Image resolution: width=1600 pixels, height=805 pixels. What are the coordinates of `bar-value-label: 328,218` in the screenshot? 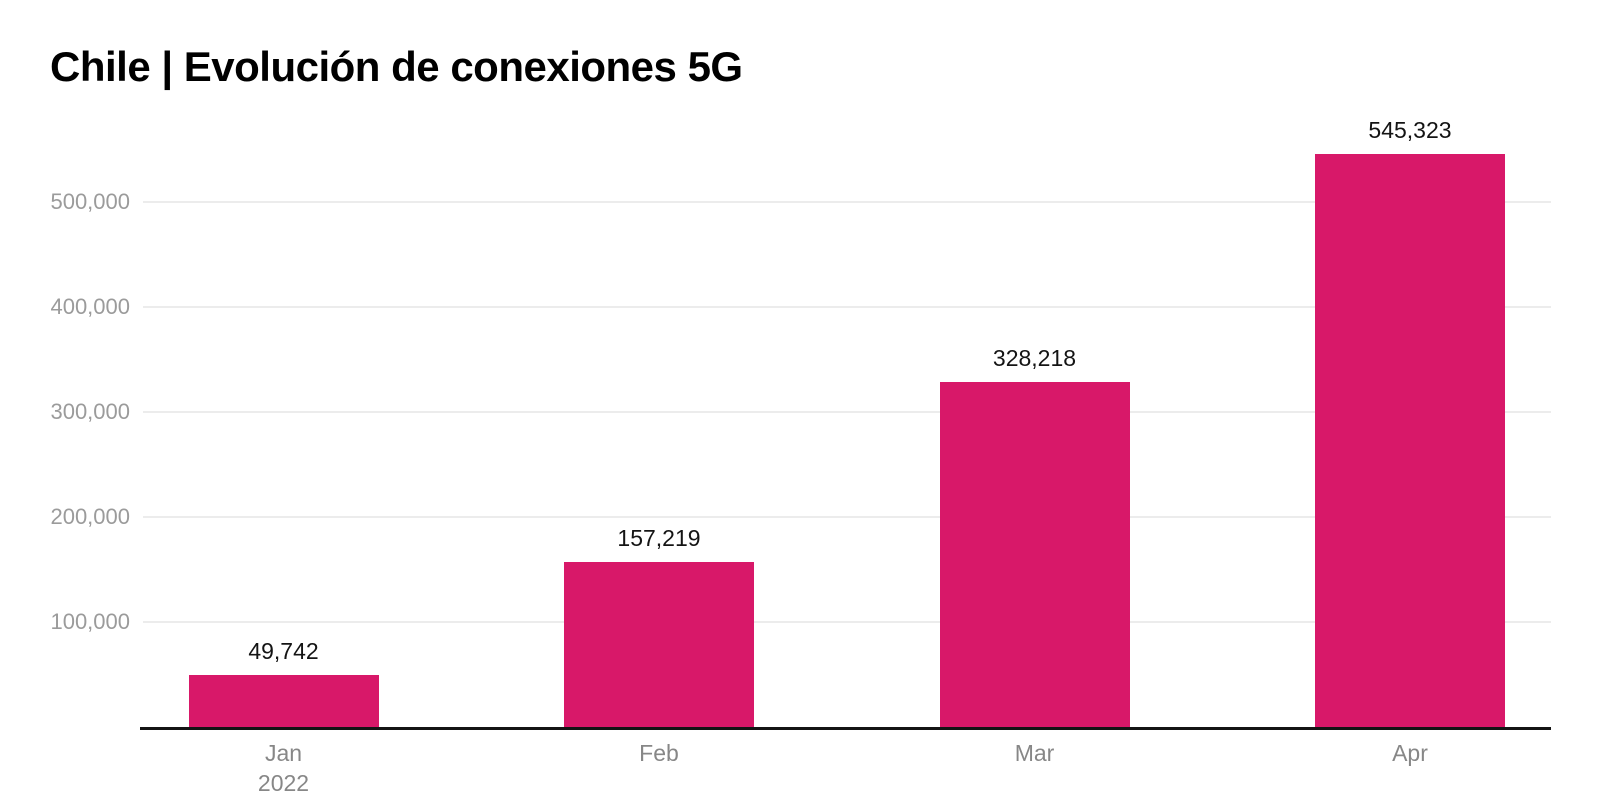 It's located at (1034, 358).